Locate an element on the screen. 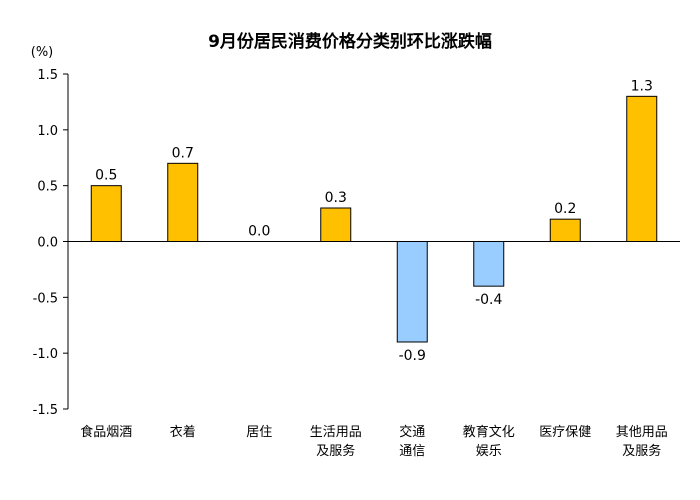  data-label: -0.9 is located at coordinates (412, 356).